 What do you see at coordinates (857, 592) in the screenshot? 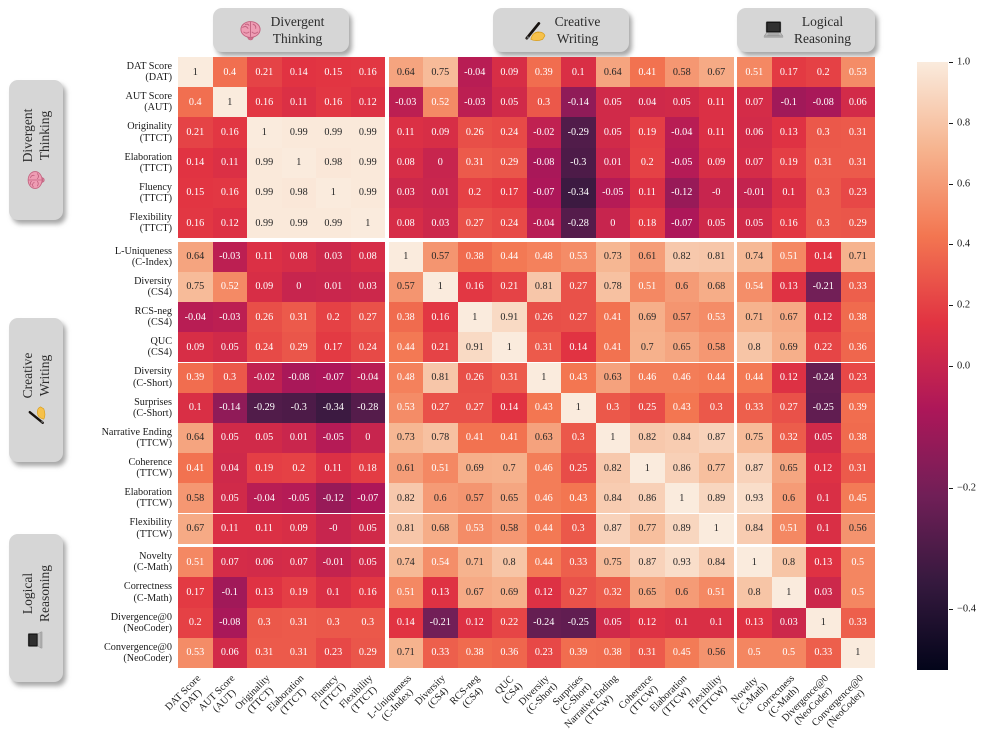
I see `heatmap-cell: 0.5` at bounding box center [857, 592].